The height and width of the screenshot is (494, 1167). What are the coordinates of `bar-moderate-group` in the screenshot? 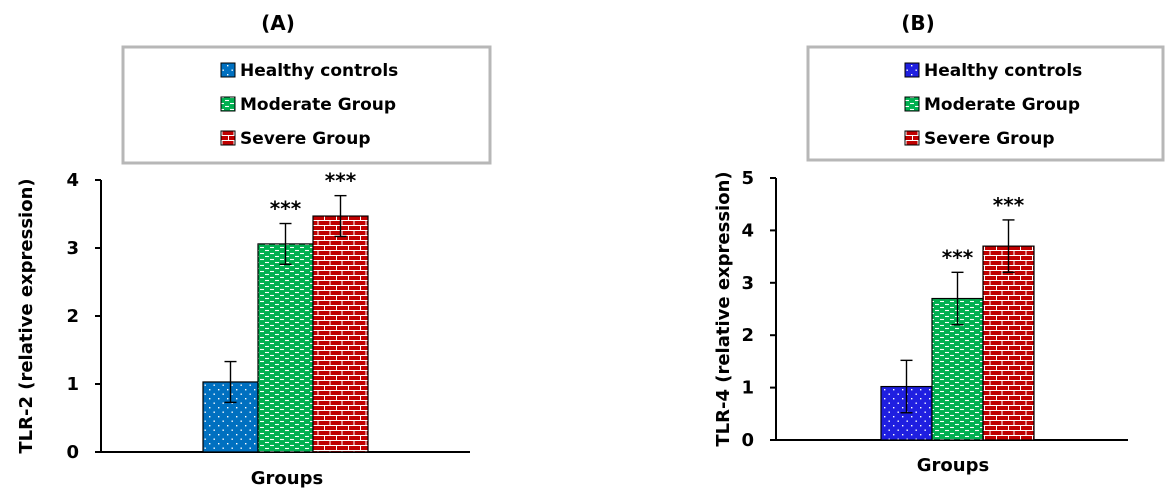 It's located at (285, 348).